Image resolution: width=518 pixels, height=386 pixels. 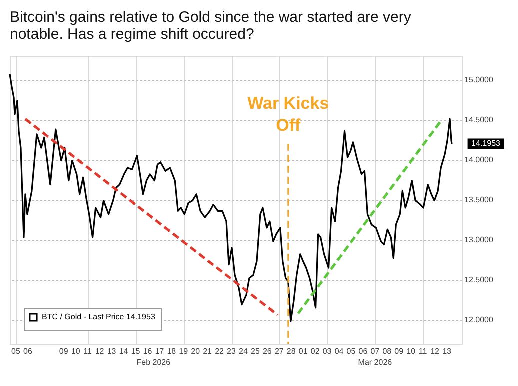 I want to click on y-tick-label: 12.0000, so click(x=479, y=320).